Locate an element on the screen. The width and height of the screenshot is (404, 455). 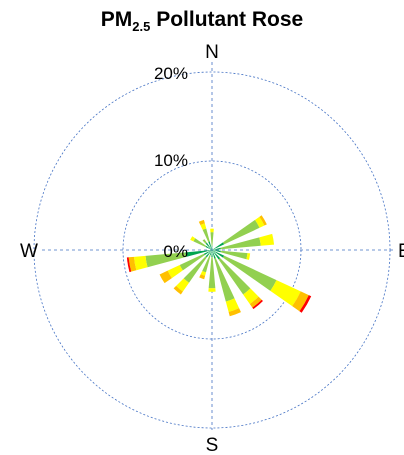
ring-label-20: 20% is located at coordinates (171, 73).